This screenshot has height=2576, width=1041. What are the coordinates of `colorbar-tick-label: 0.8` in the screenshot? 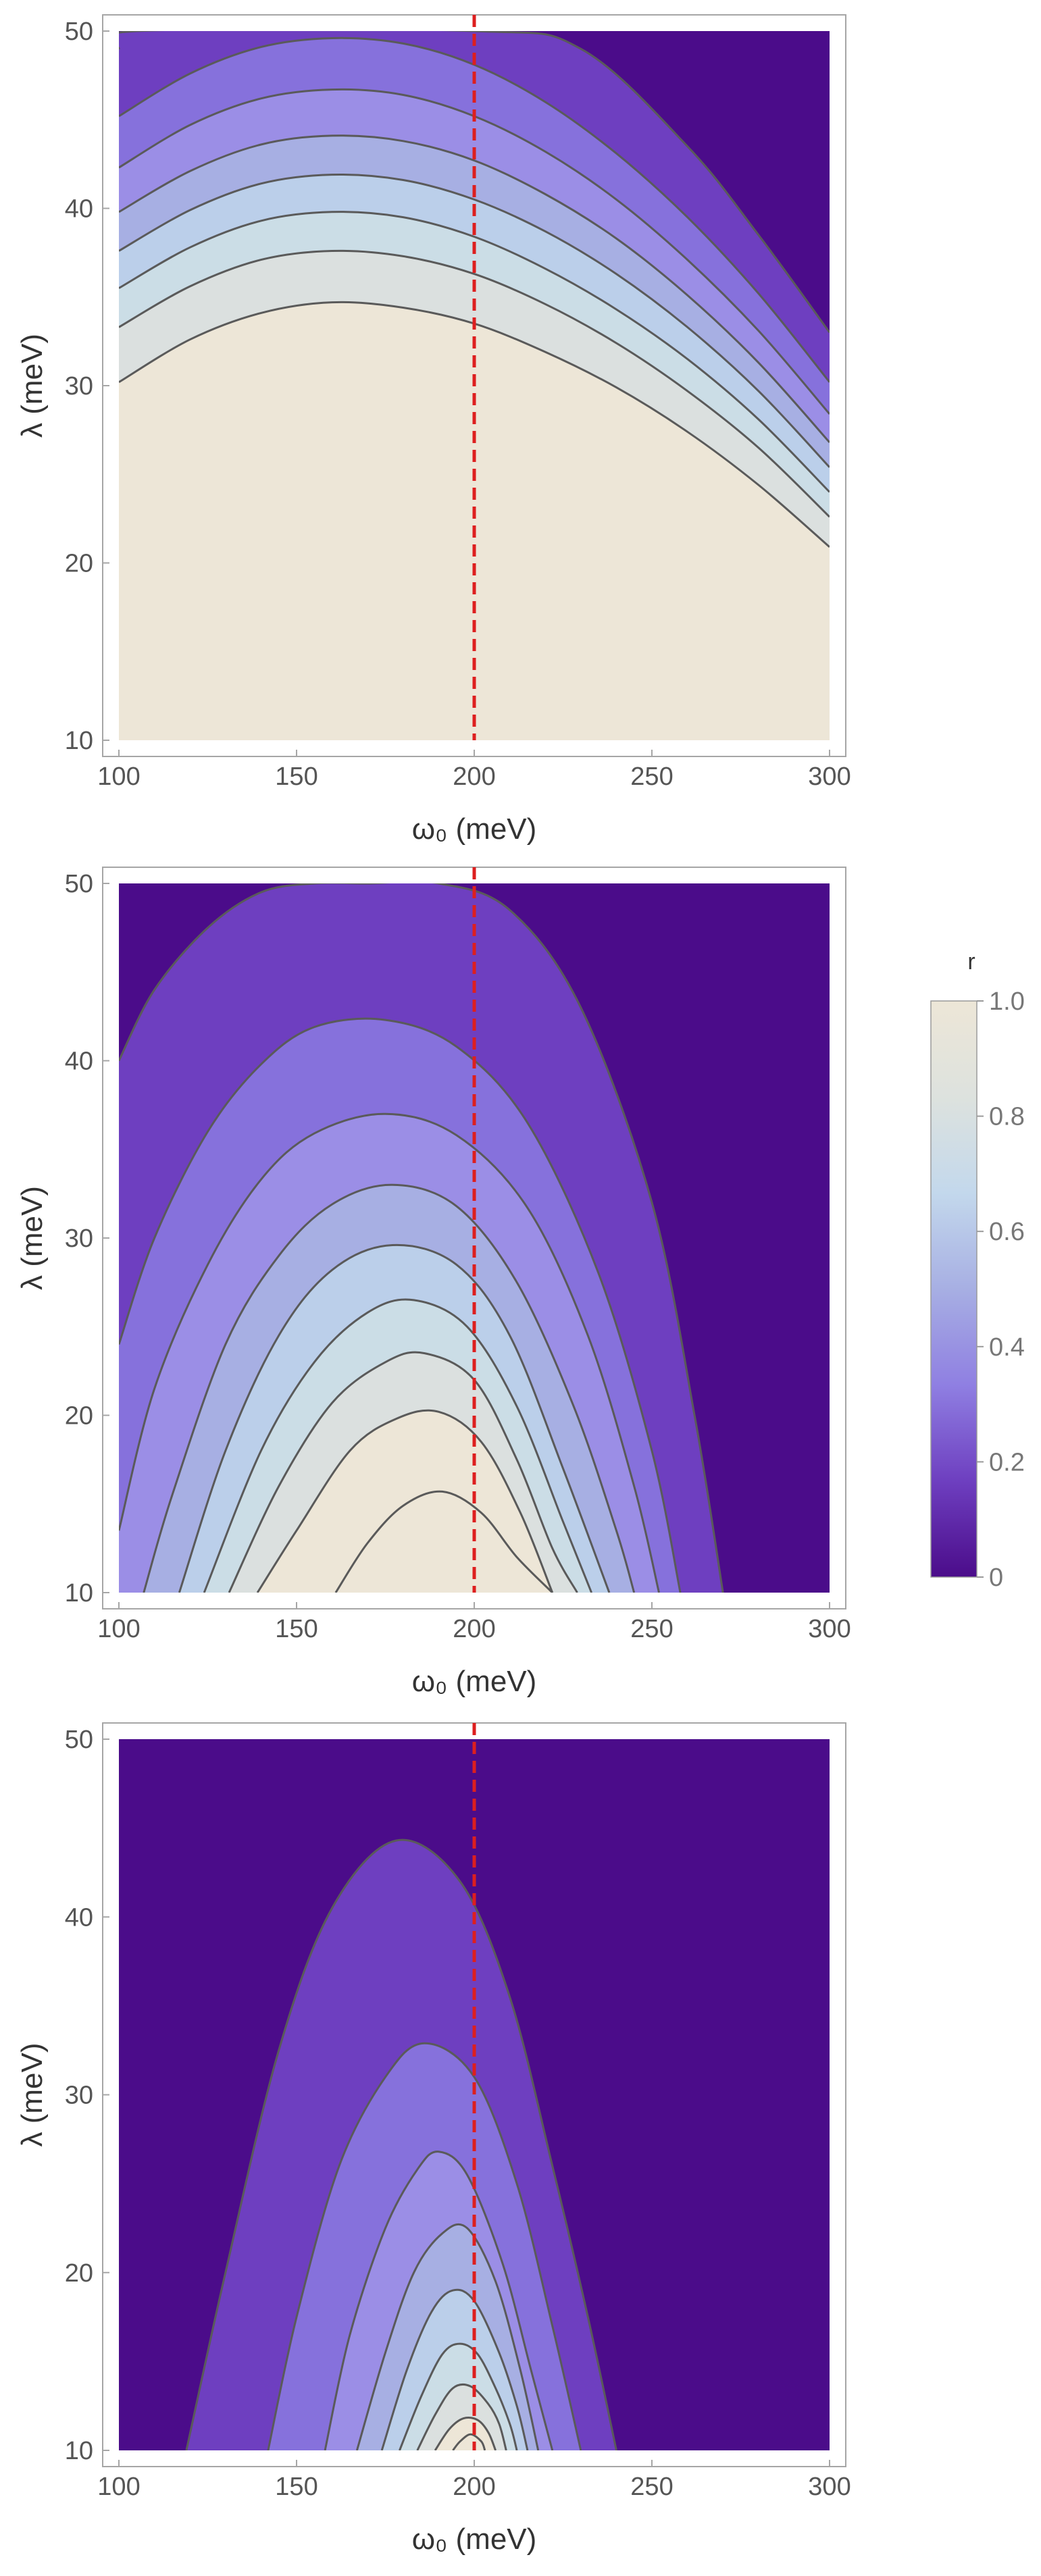 It's located at (1007, 1117).